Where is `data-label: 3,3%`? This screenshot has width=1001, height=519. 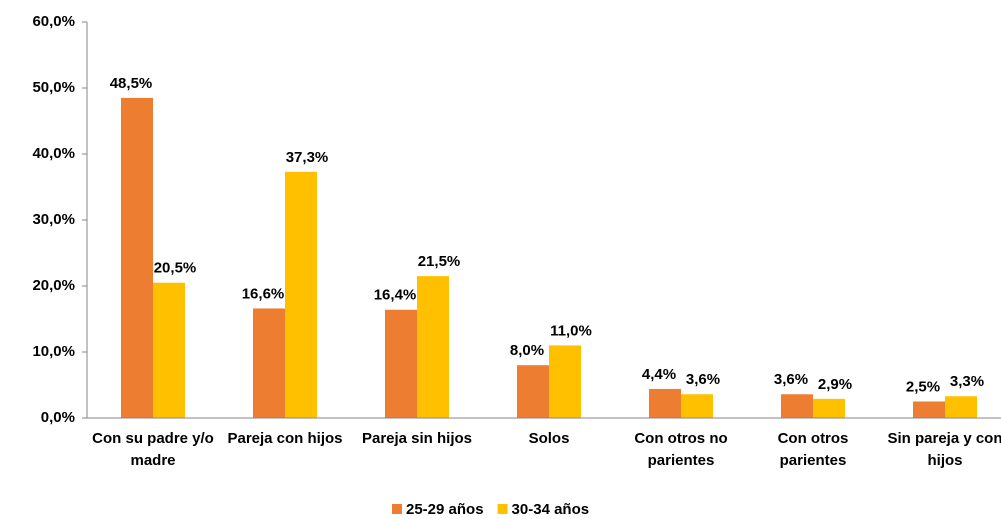
data-label: 3,3% is located at coordinates (967, 381).